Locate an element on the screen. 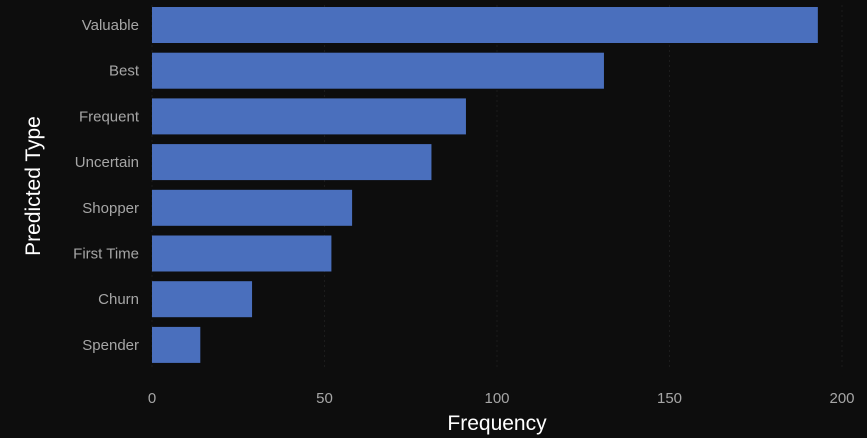  bar-spender is located at coordinates (176, 344).